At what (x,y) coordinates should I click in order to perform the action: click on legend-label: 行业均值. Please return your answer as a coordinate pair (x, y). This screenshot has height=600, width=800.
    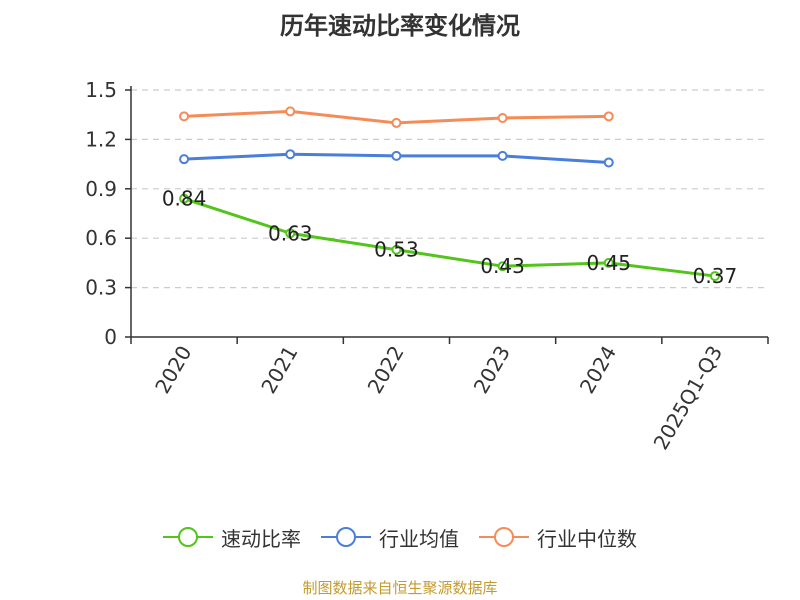
    Looking at the image, I should click on (419, 538).